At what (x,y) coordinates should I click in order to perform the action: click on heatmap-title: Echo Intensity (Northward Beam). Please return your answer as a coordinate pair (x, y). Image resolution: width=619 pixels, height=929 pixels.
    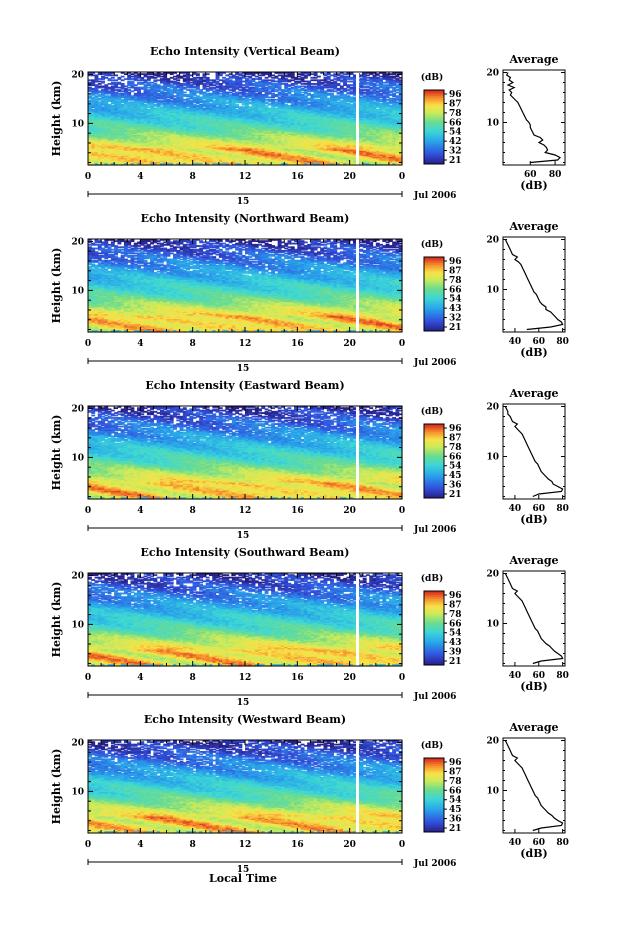
    Looking at the image, I should click on (245, 218).